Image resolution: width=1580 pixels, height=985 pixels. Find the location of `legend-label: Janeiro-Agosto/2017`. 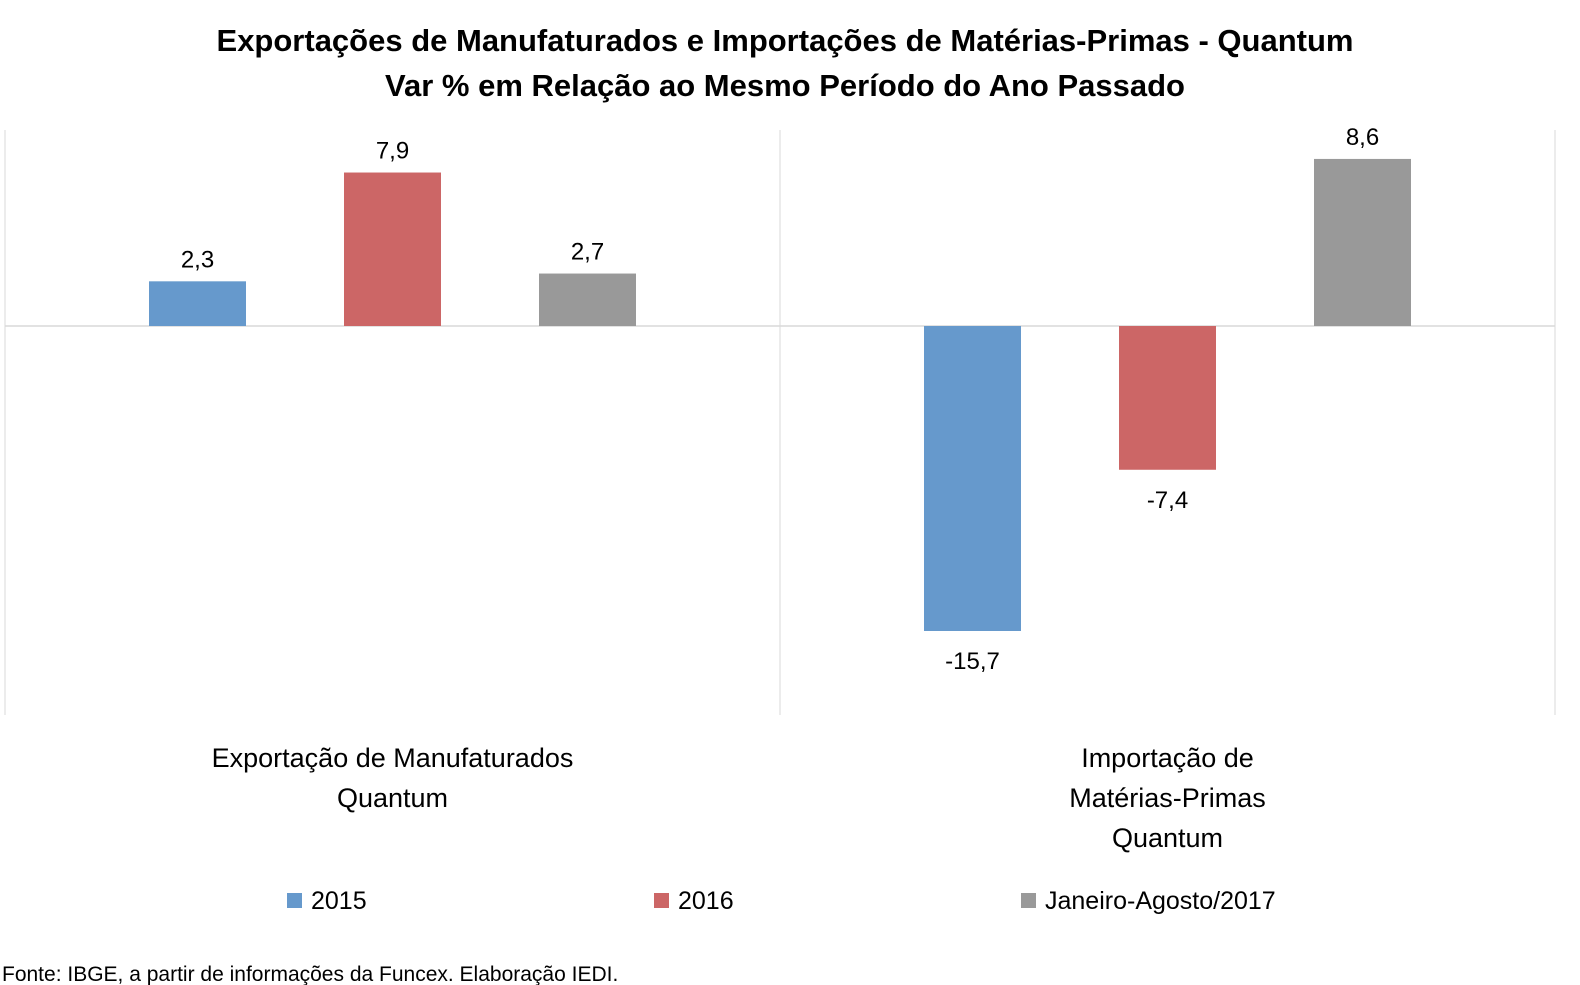

legend-label: Janeiro-Agosto/2017 is located at coordinates (1160, 901).